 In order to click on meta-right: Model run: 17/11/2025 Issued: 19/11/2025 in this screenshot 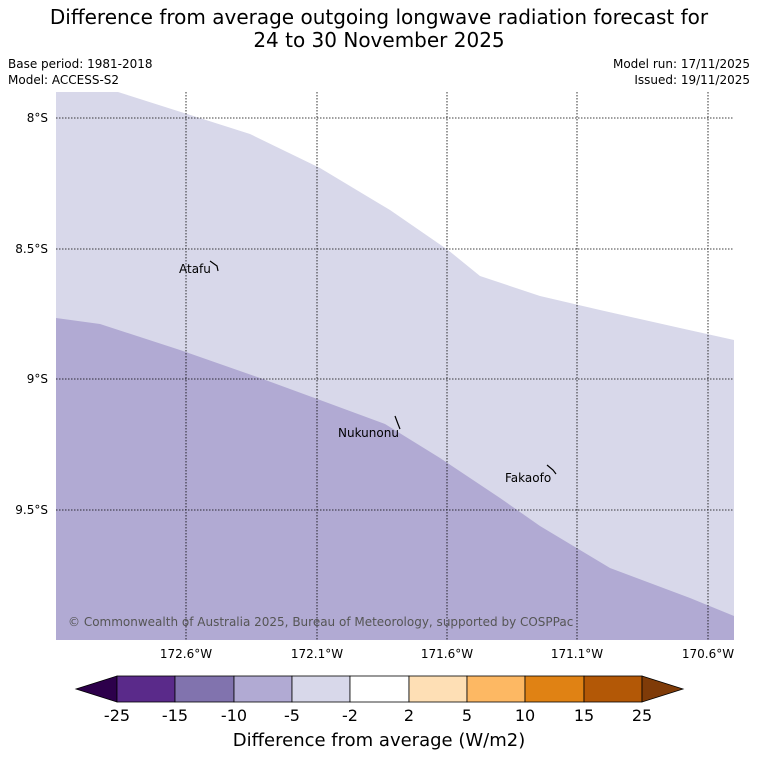, I will do `click(681, 72)`.